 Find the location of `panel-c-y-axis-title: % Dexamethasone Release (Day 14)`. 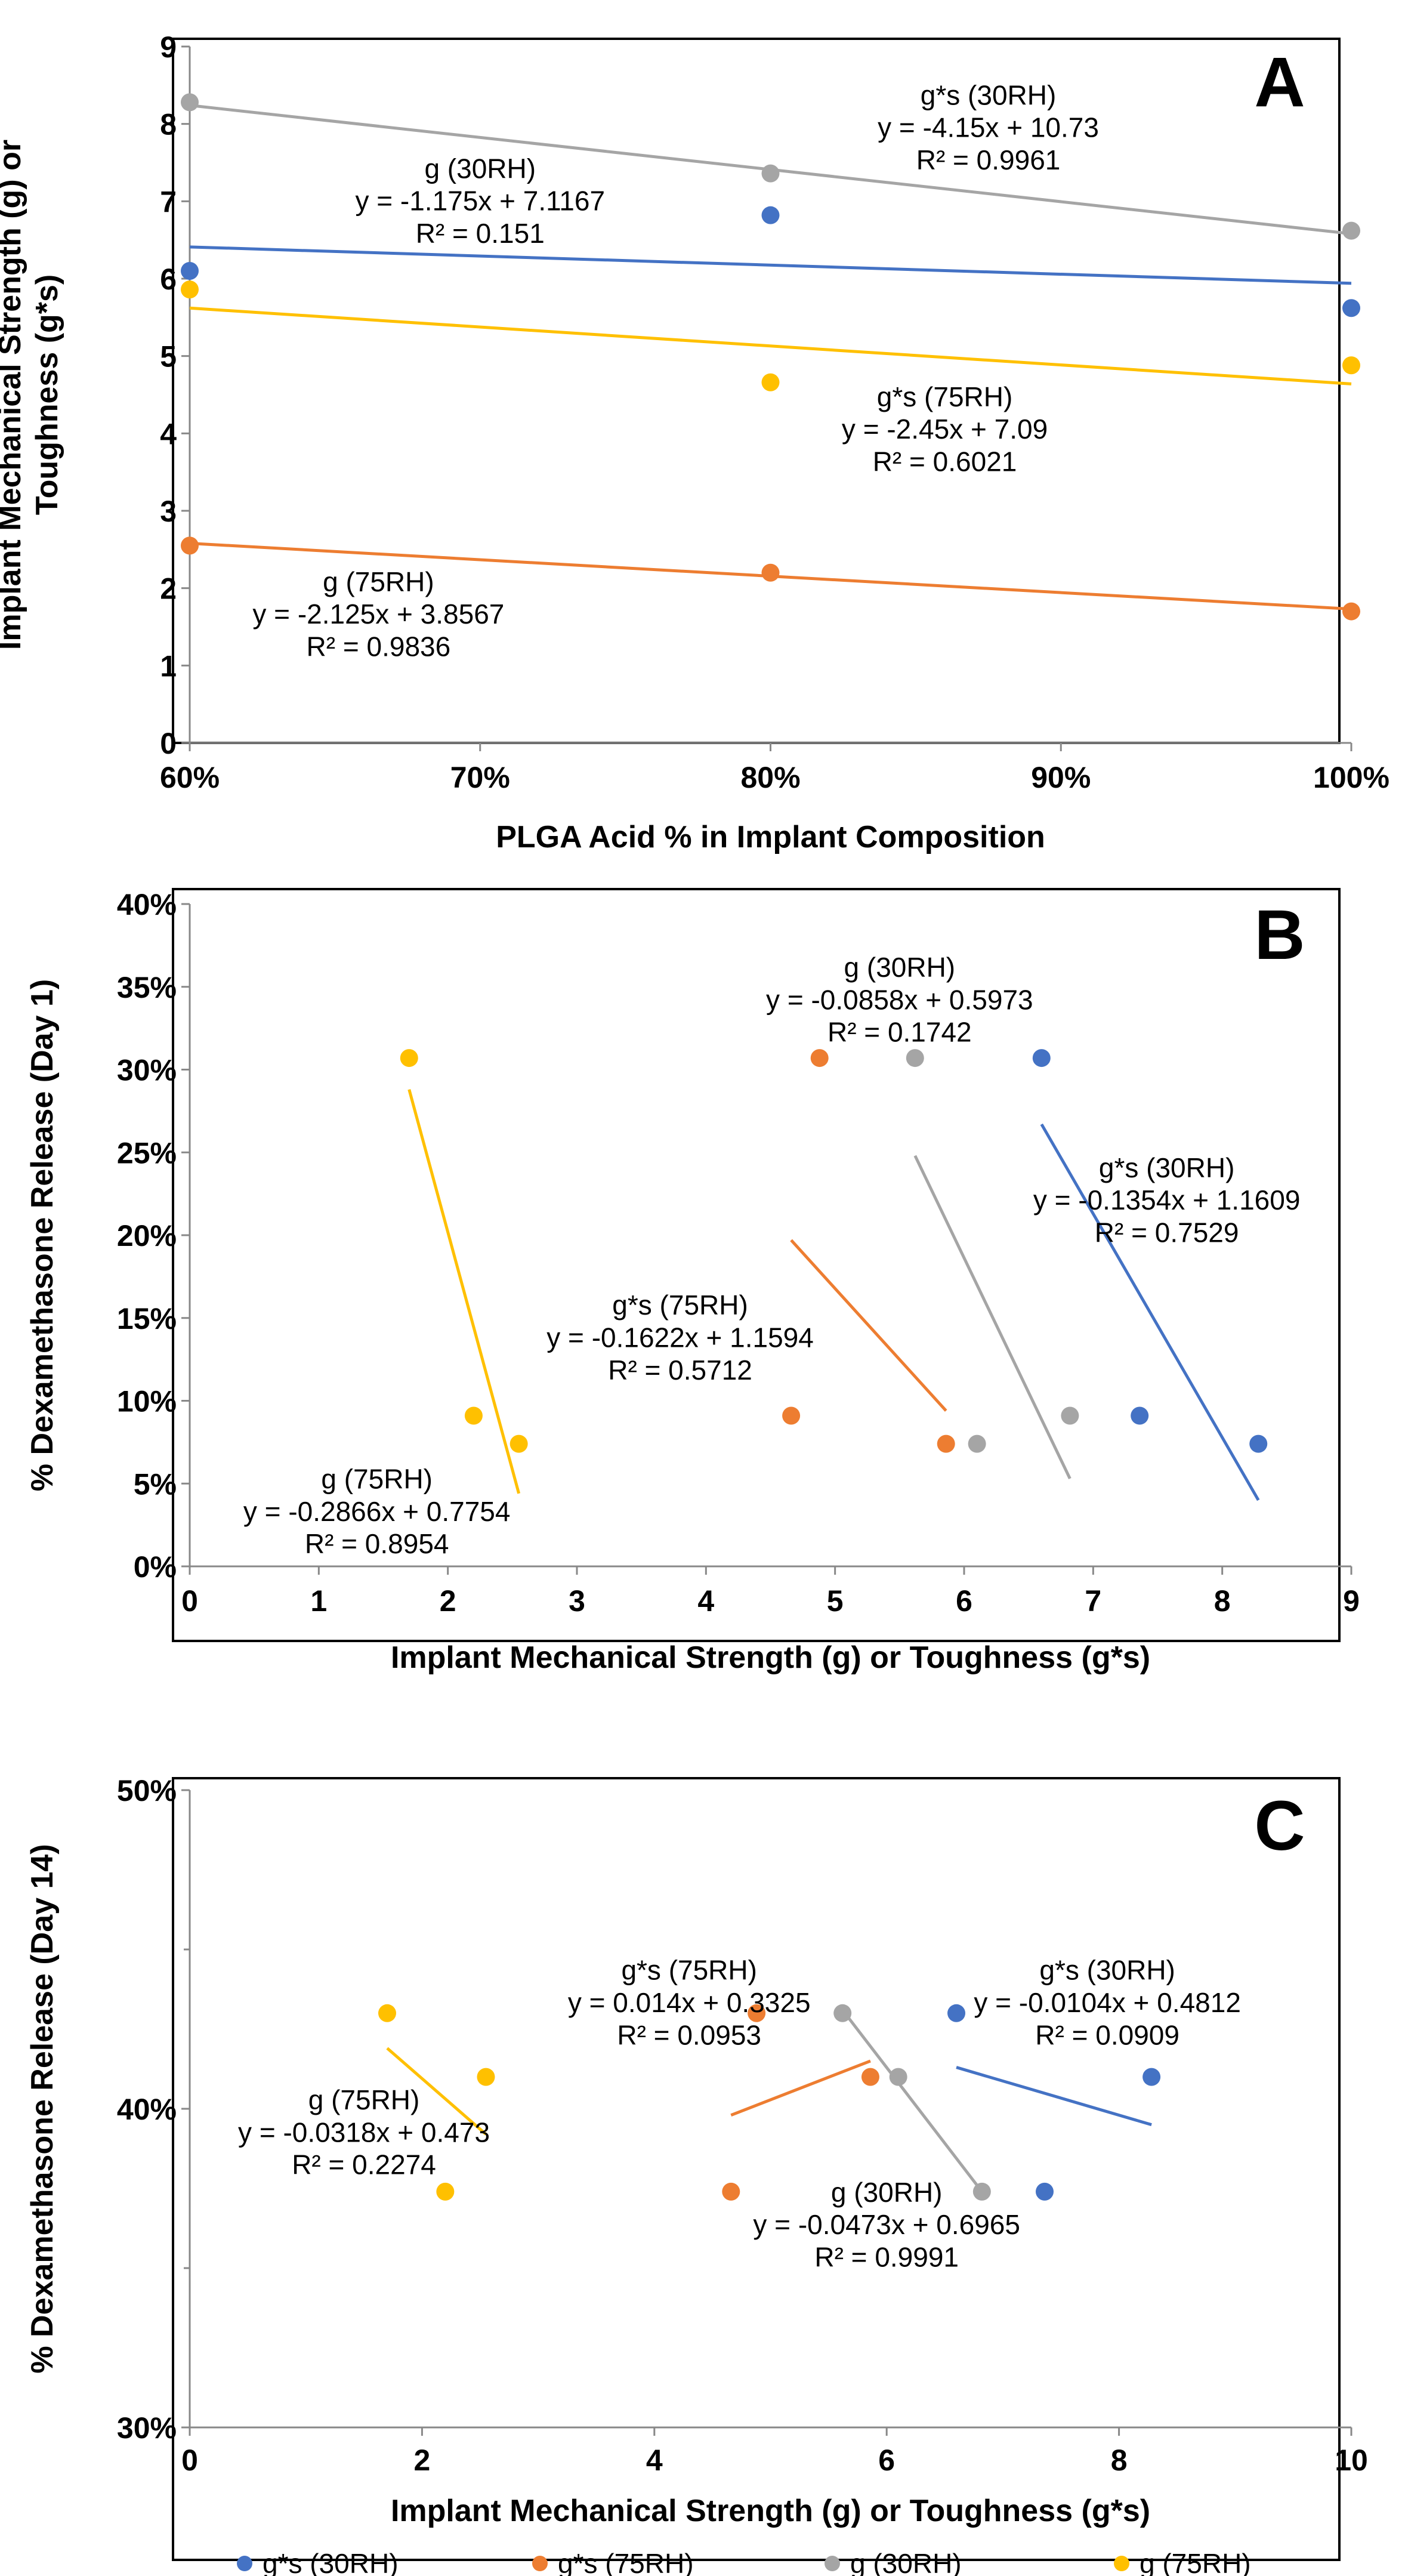

panel-c-y-axis-title: % Dexamethasone Release (Day 14) is located at coordinates (42, 2109).